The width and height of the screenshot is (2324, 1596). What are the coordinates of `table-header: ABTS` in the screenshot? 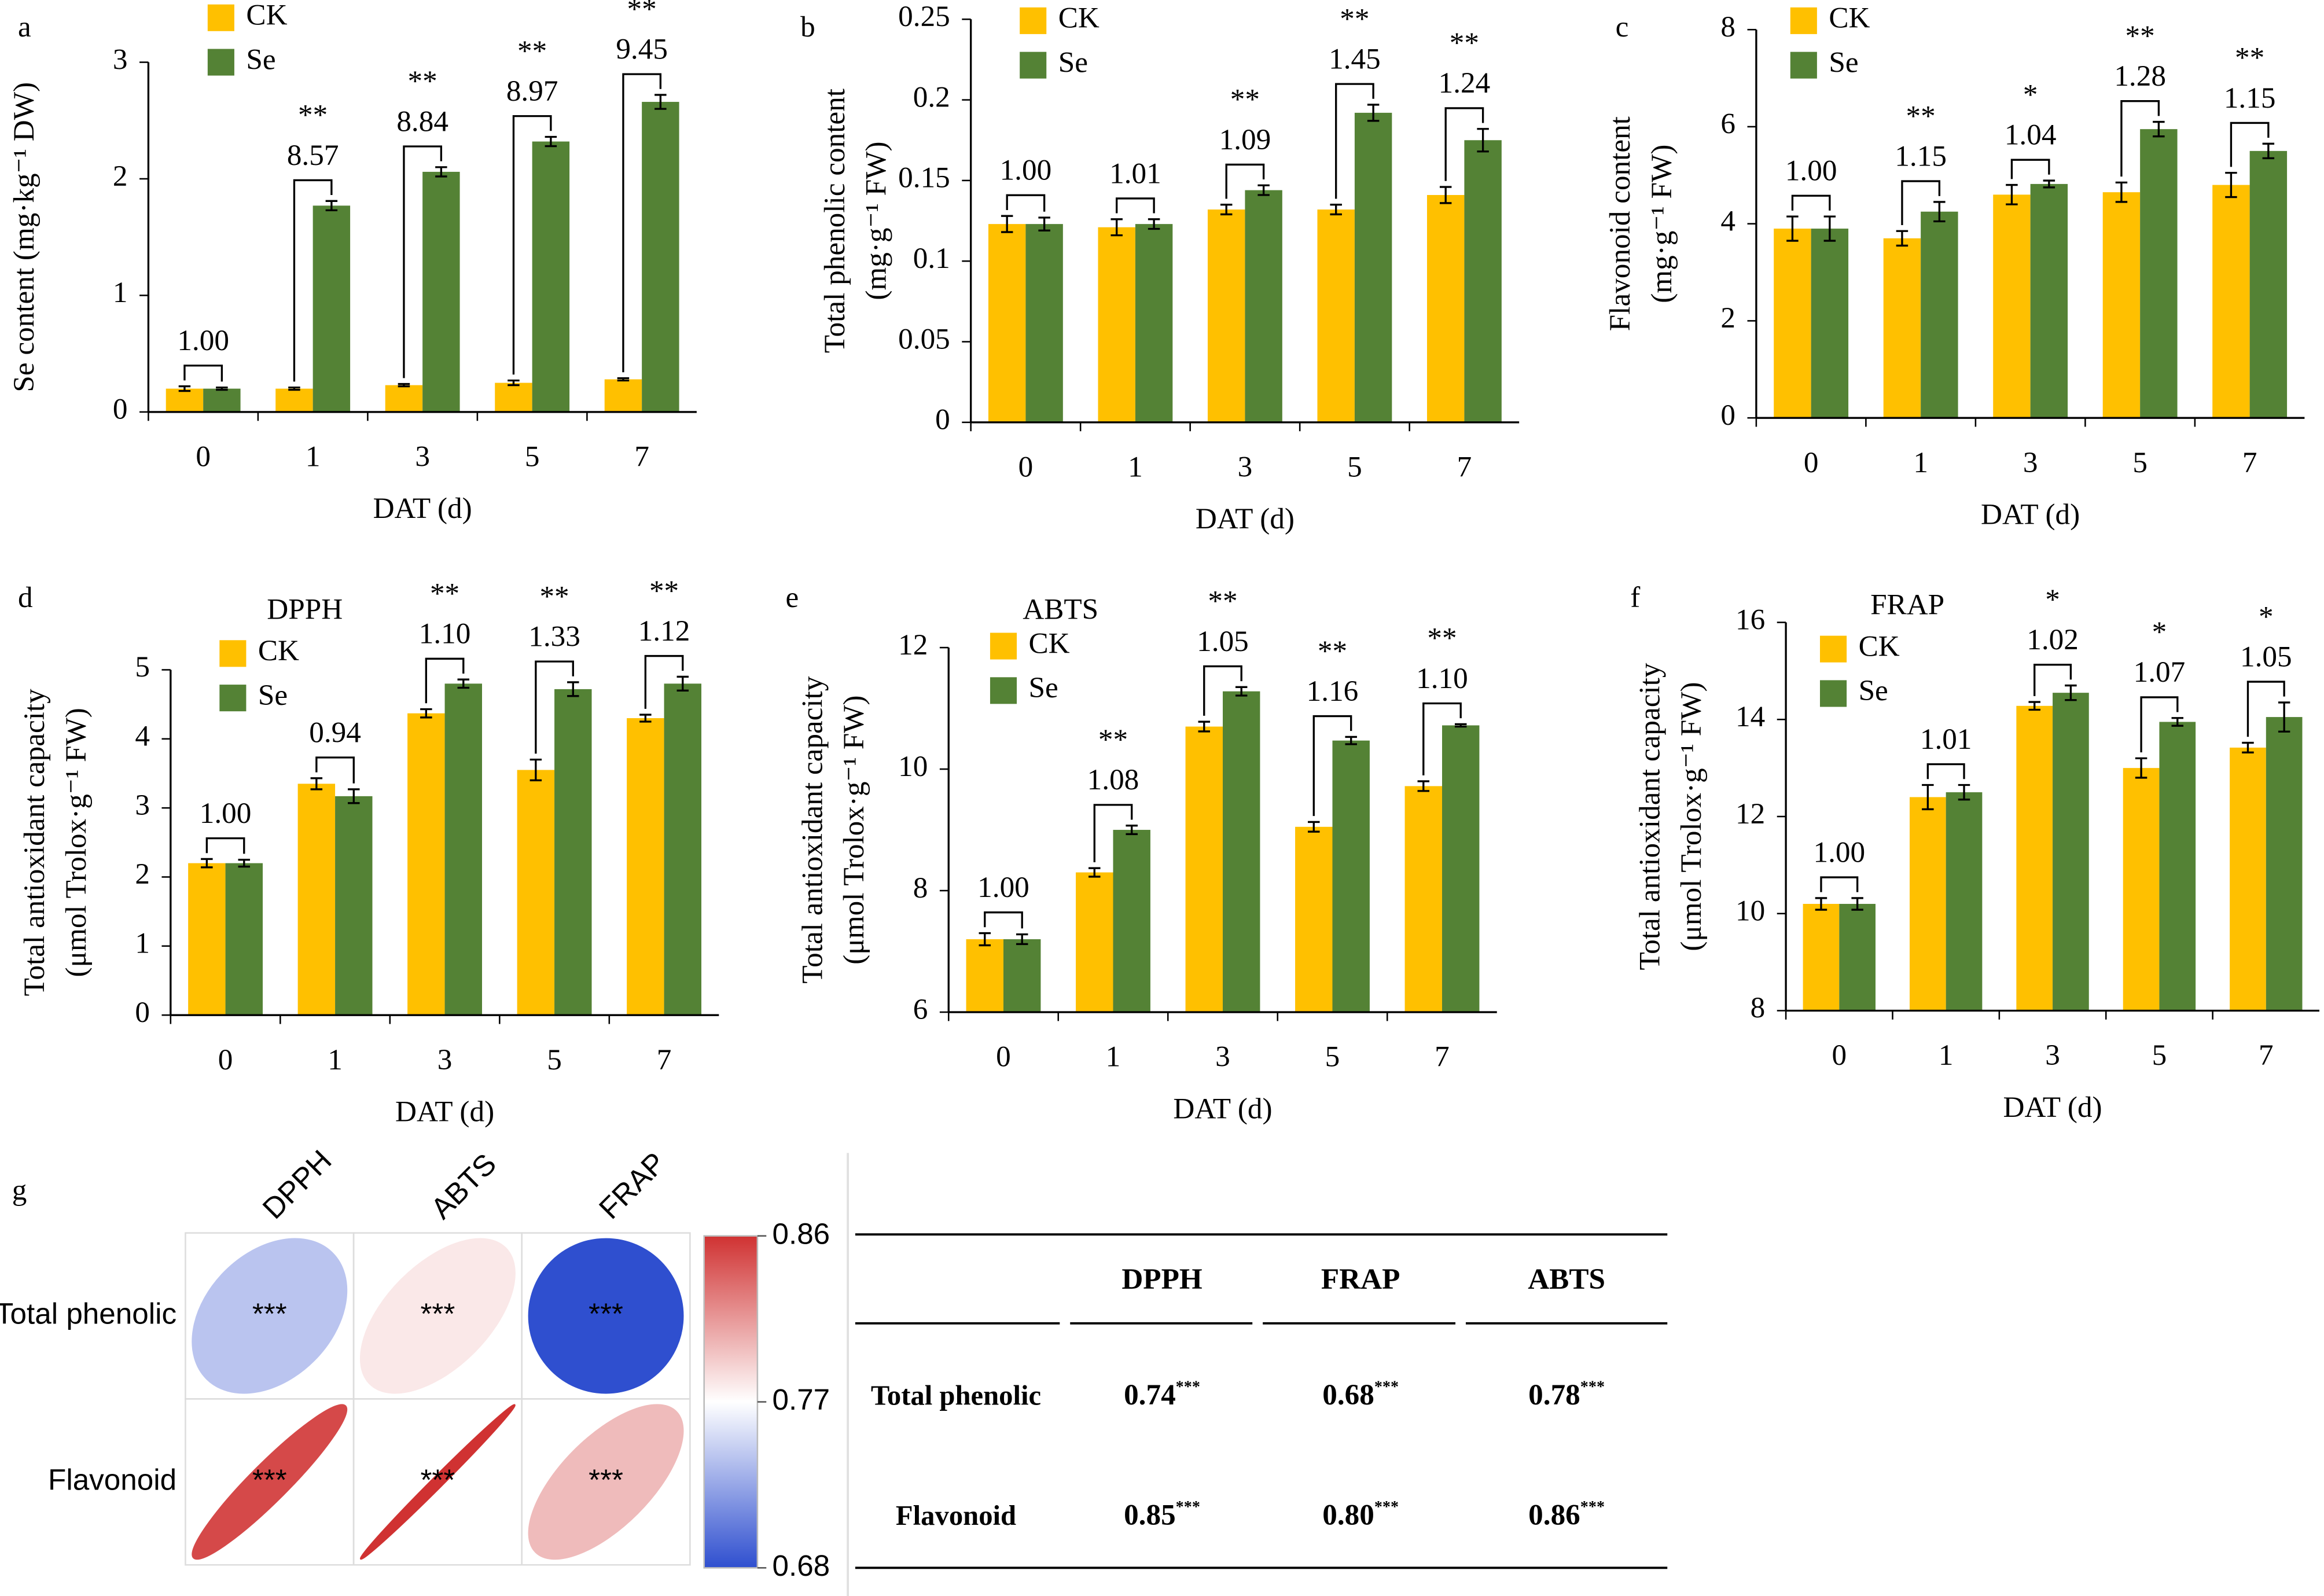 It's located at (1566, 1279).